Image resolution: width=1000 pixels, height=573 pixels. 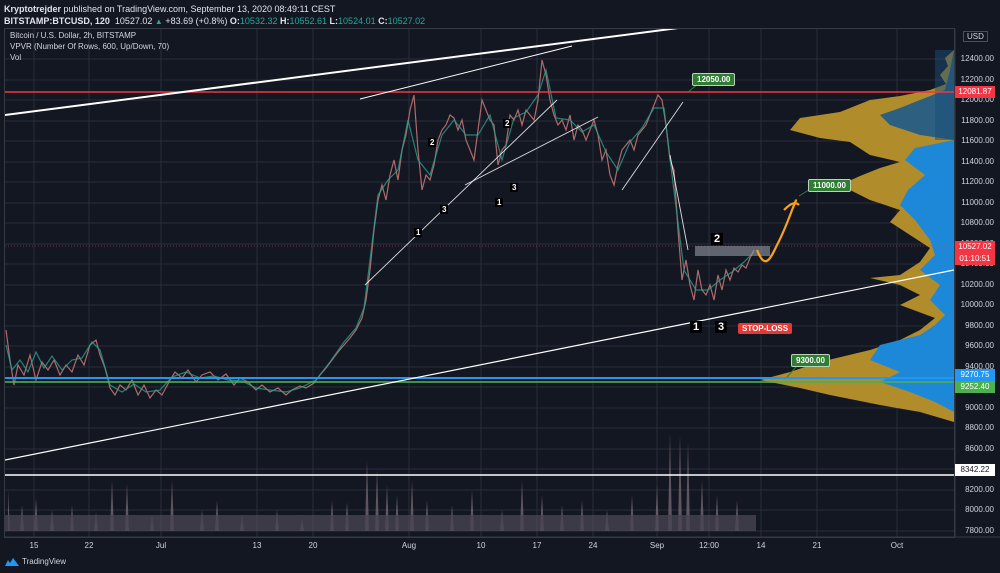 I want to click on volume-bars, so click(x=380, y=481).